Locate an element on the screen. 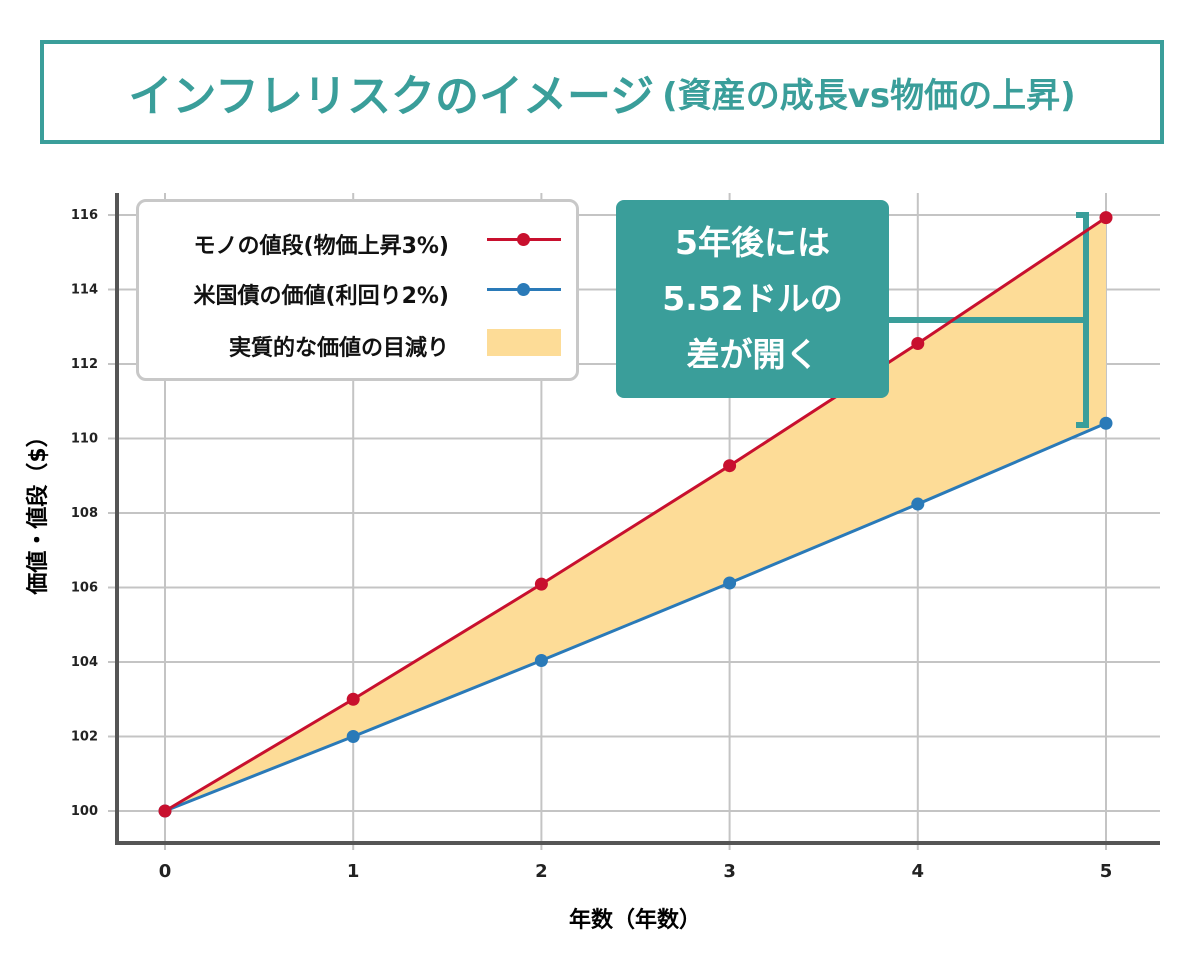 The width and height of the screenshot is (1200, 960). x-tick-label: 2 is located at coordinates (541, 871).